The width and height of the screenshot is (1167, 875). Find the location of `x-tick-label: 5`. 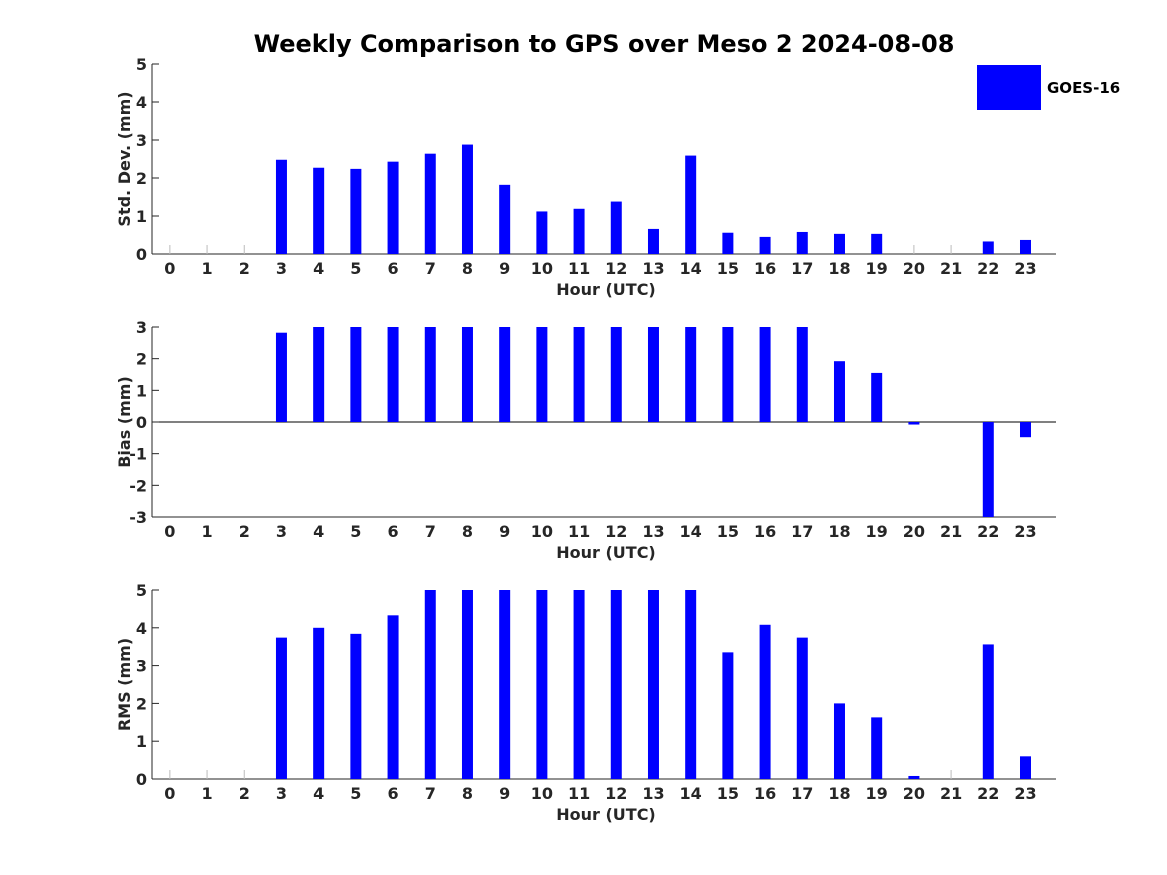

x-tick-label: 5 is located at coordinates (355, 793).